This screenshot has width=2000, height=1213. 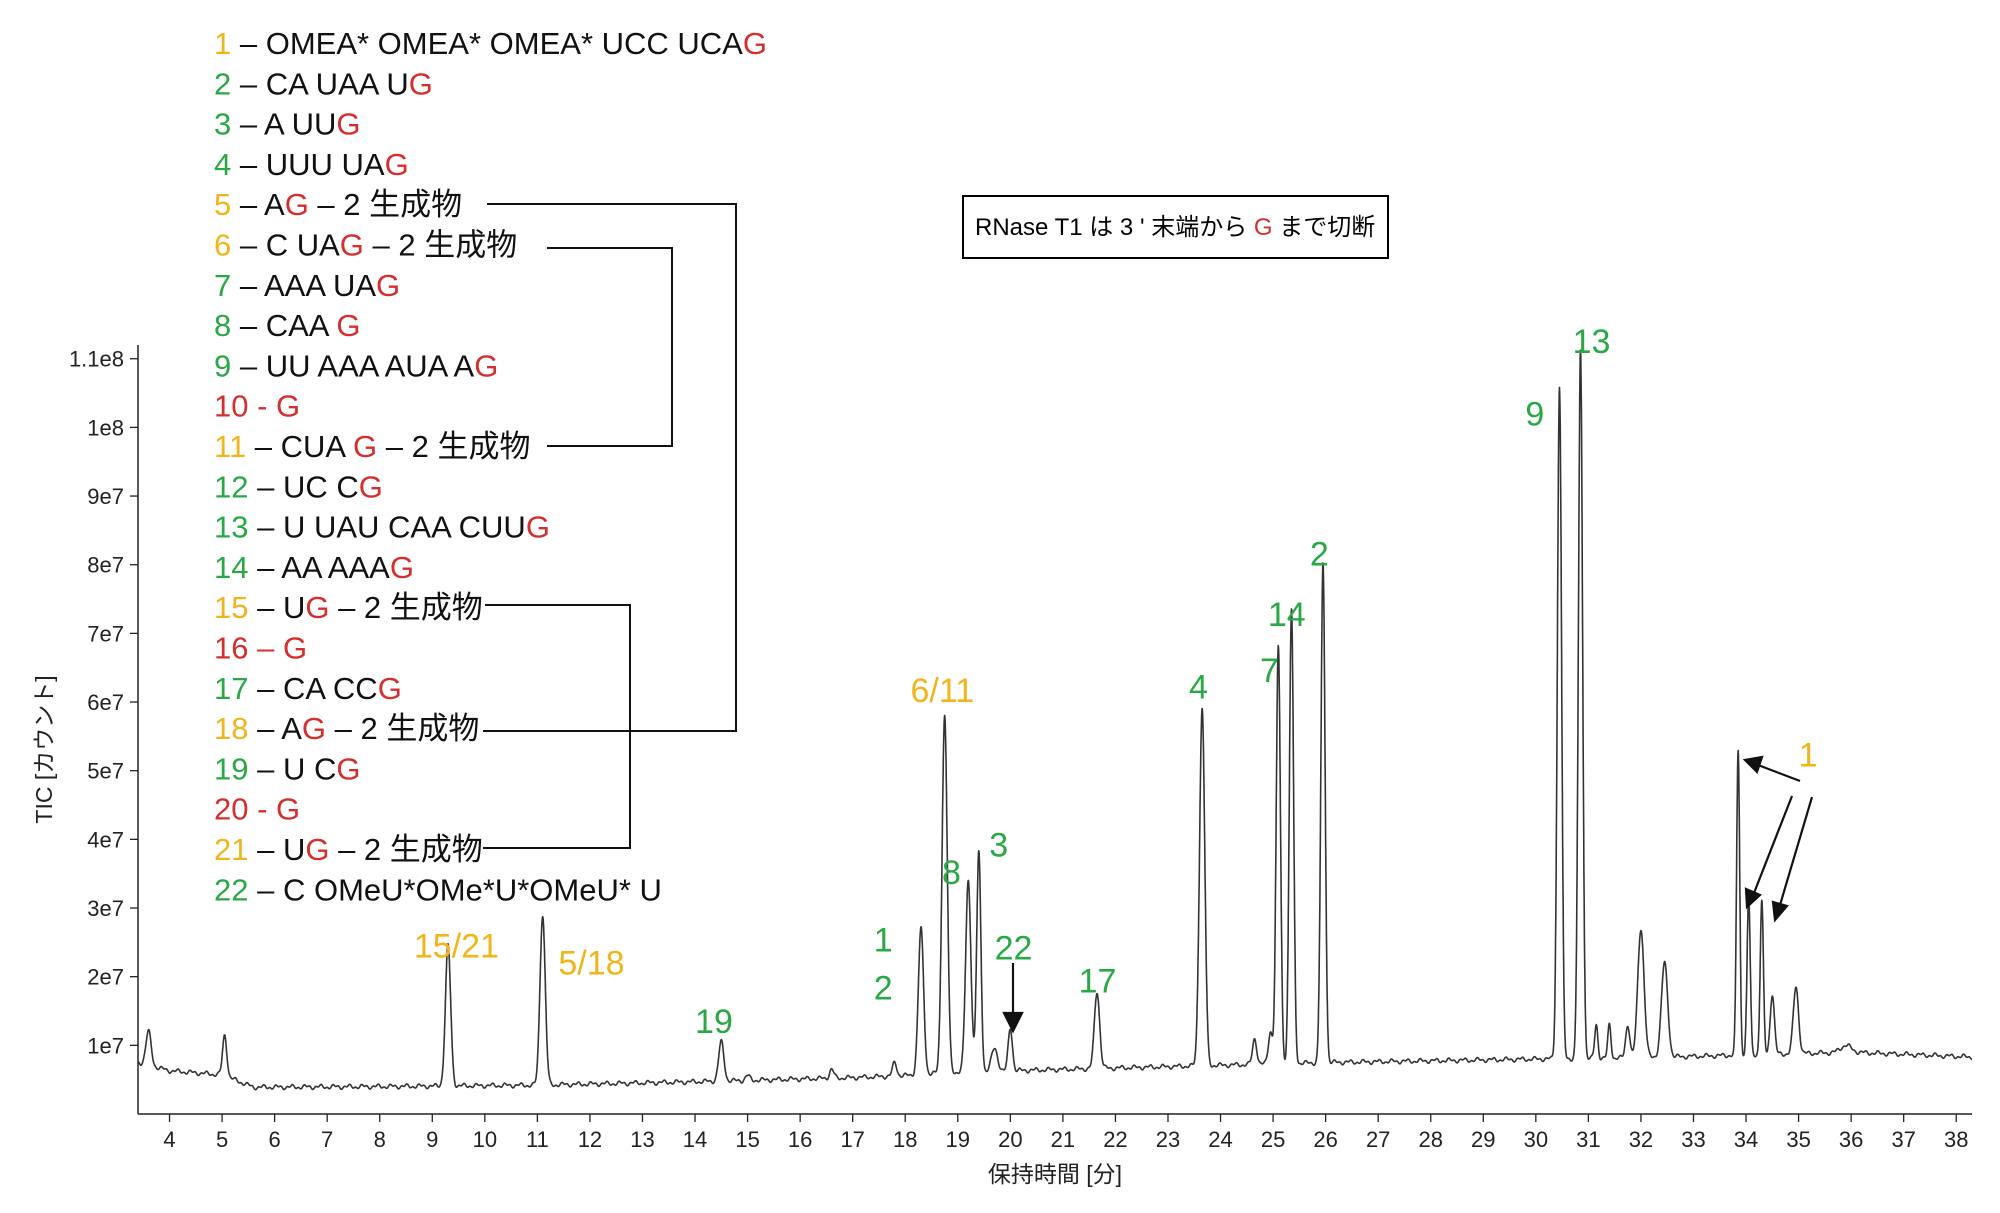 I want to click on legend-text-part: – AA AAA, so click(x=319, y=567).